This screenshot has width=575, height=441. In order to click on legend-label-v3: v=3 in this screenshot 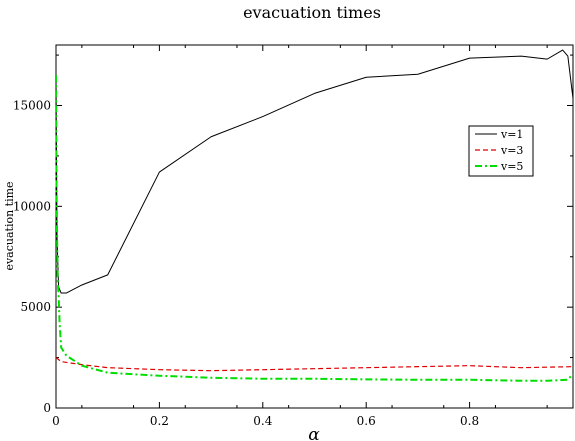, I will do `click(511, 150)`.